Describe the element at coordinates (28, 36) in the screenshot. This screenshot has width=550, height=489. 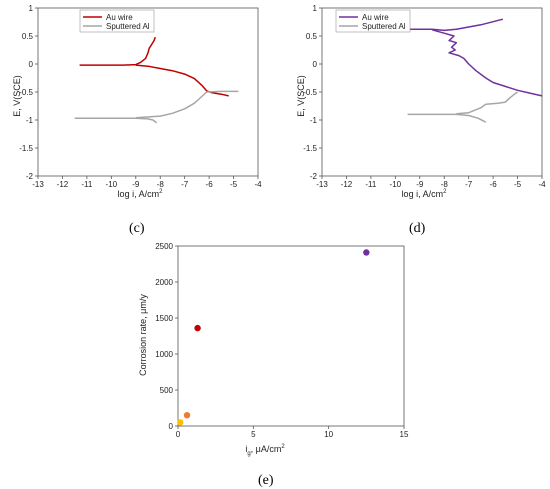
I see `chart-c-ytick-label: 0.5` at that location.